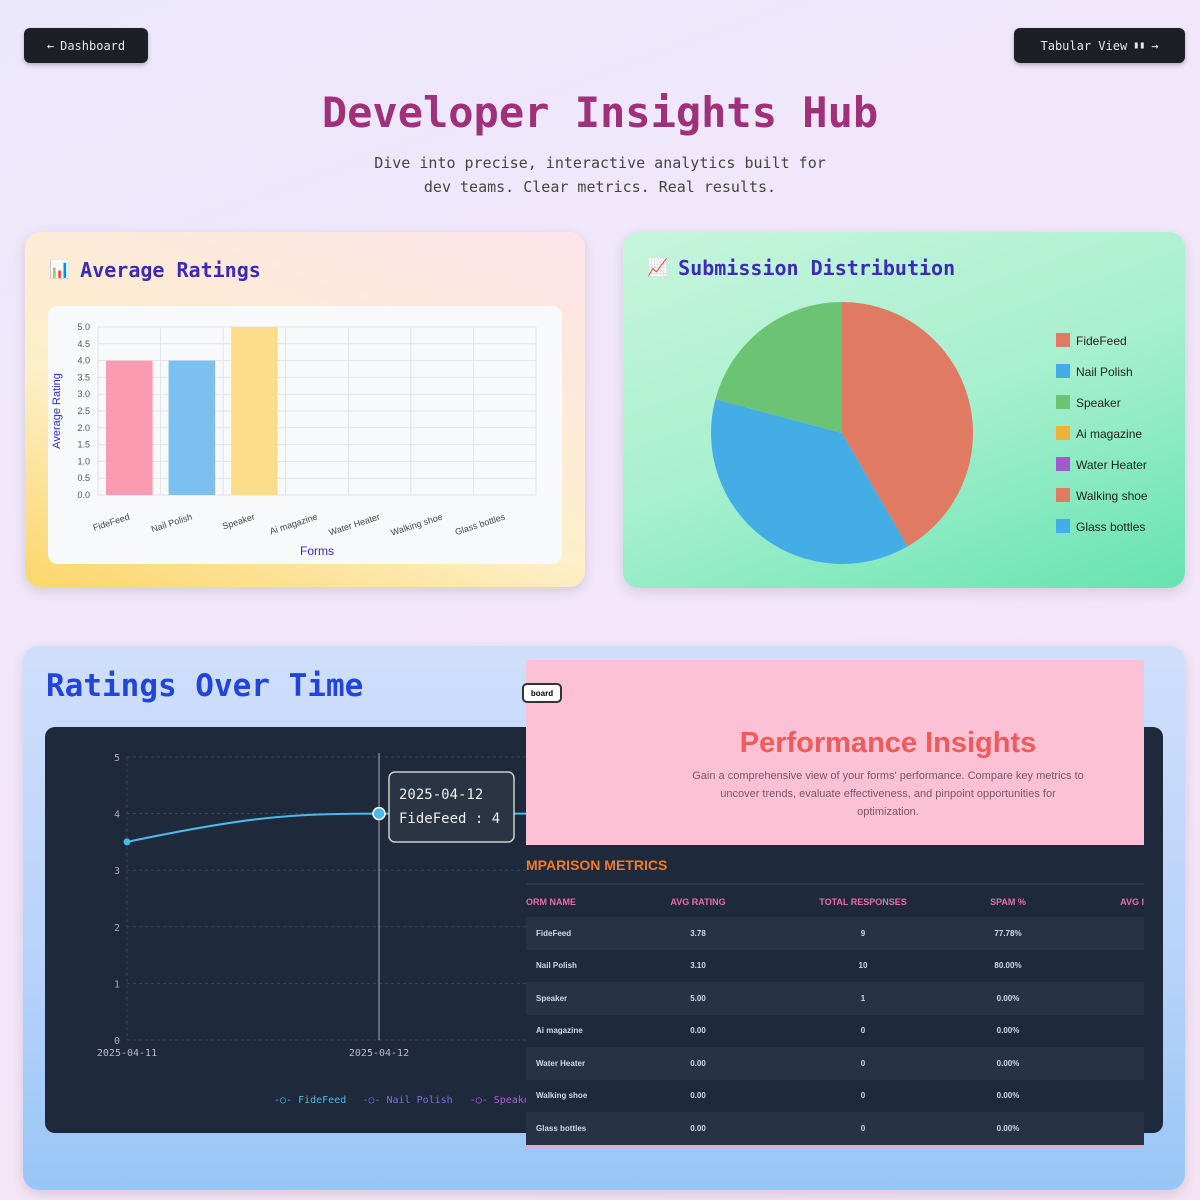 This screenshot has height=1200, width=1200. I want to click on tabular-view-button: Tabular View ▮▮ →, so click(1099, 45).